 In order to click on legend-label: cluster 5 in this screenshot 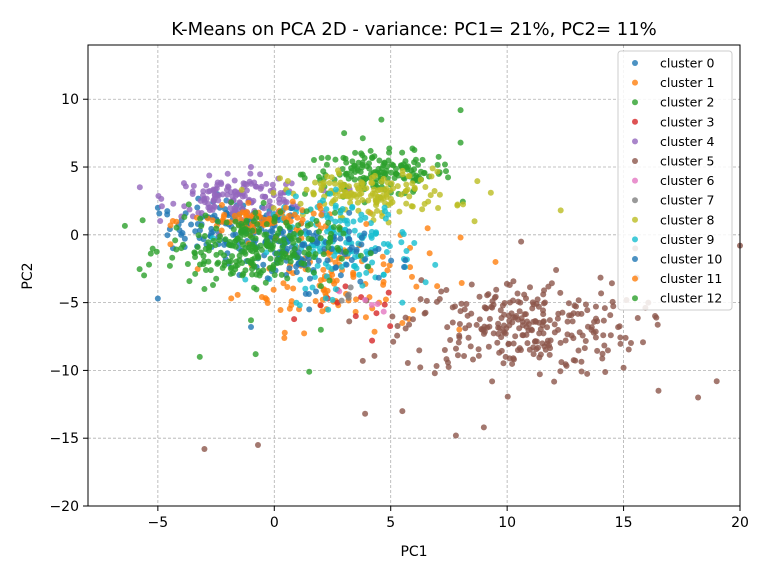, I will do `click(687, 161)`.